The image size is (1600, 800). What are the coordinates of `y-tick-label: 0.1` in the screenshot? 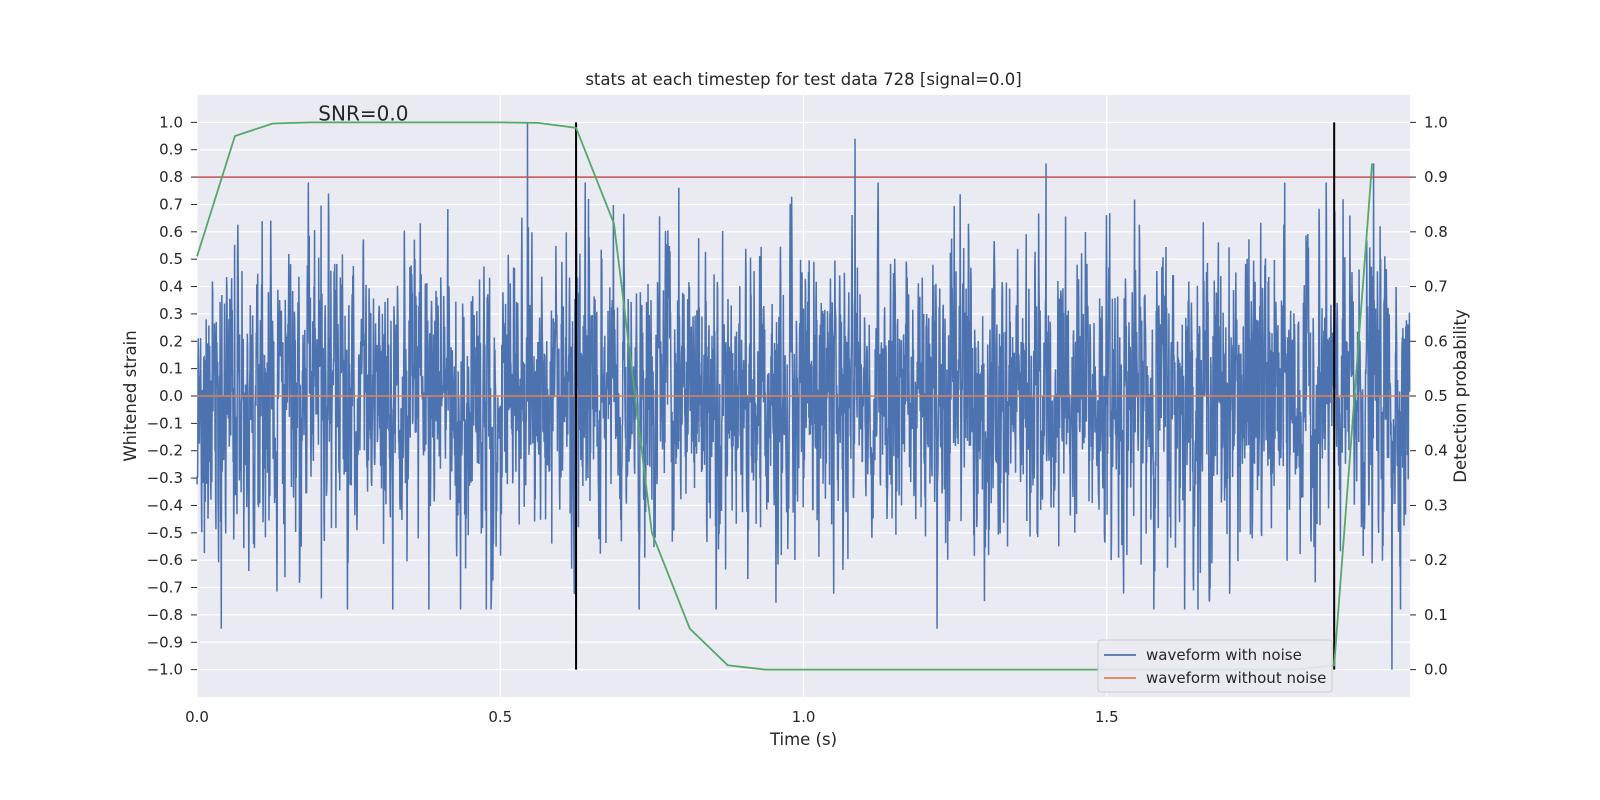 It's located at (171, 369).